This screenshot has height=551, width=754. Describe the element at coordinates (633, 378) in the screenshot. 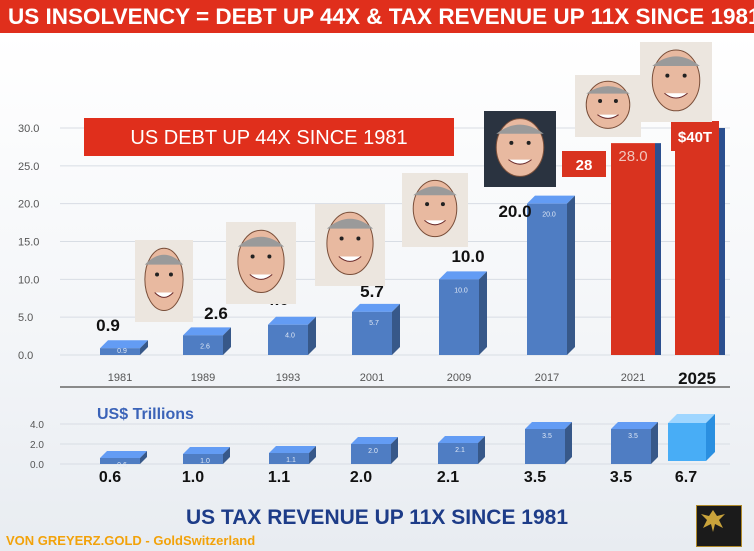

I see `debt-x-tick-label: 2021` at that location.